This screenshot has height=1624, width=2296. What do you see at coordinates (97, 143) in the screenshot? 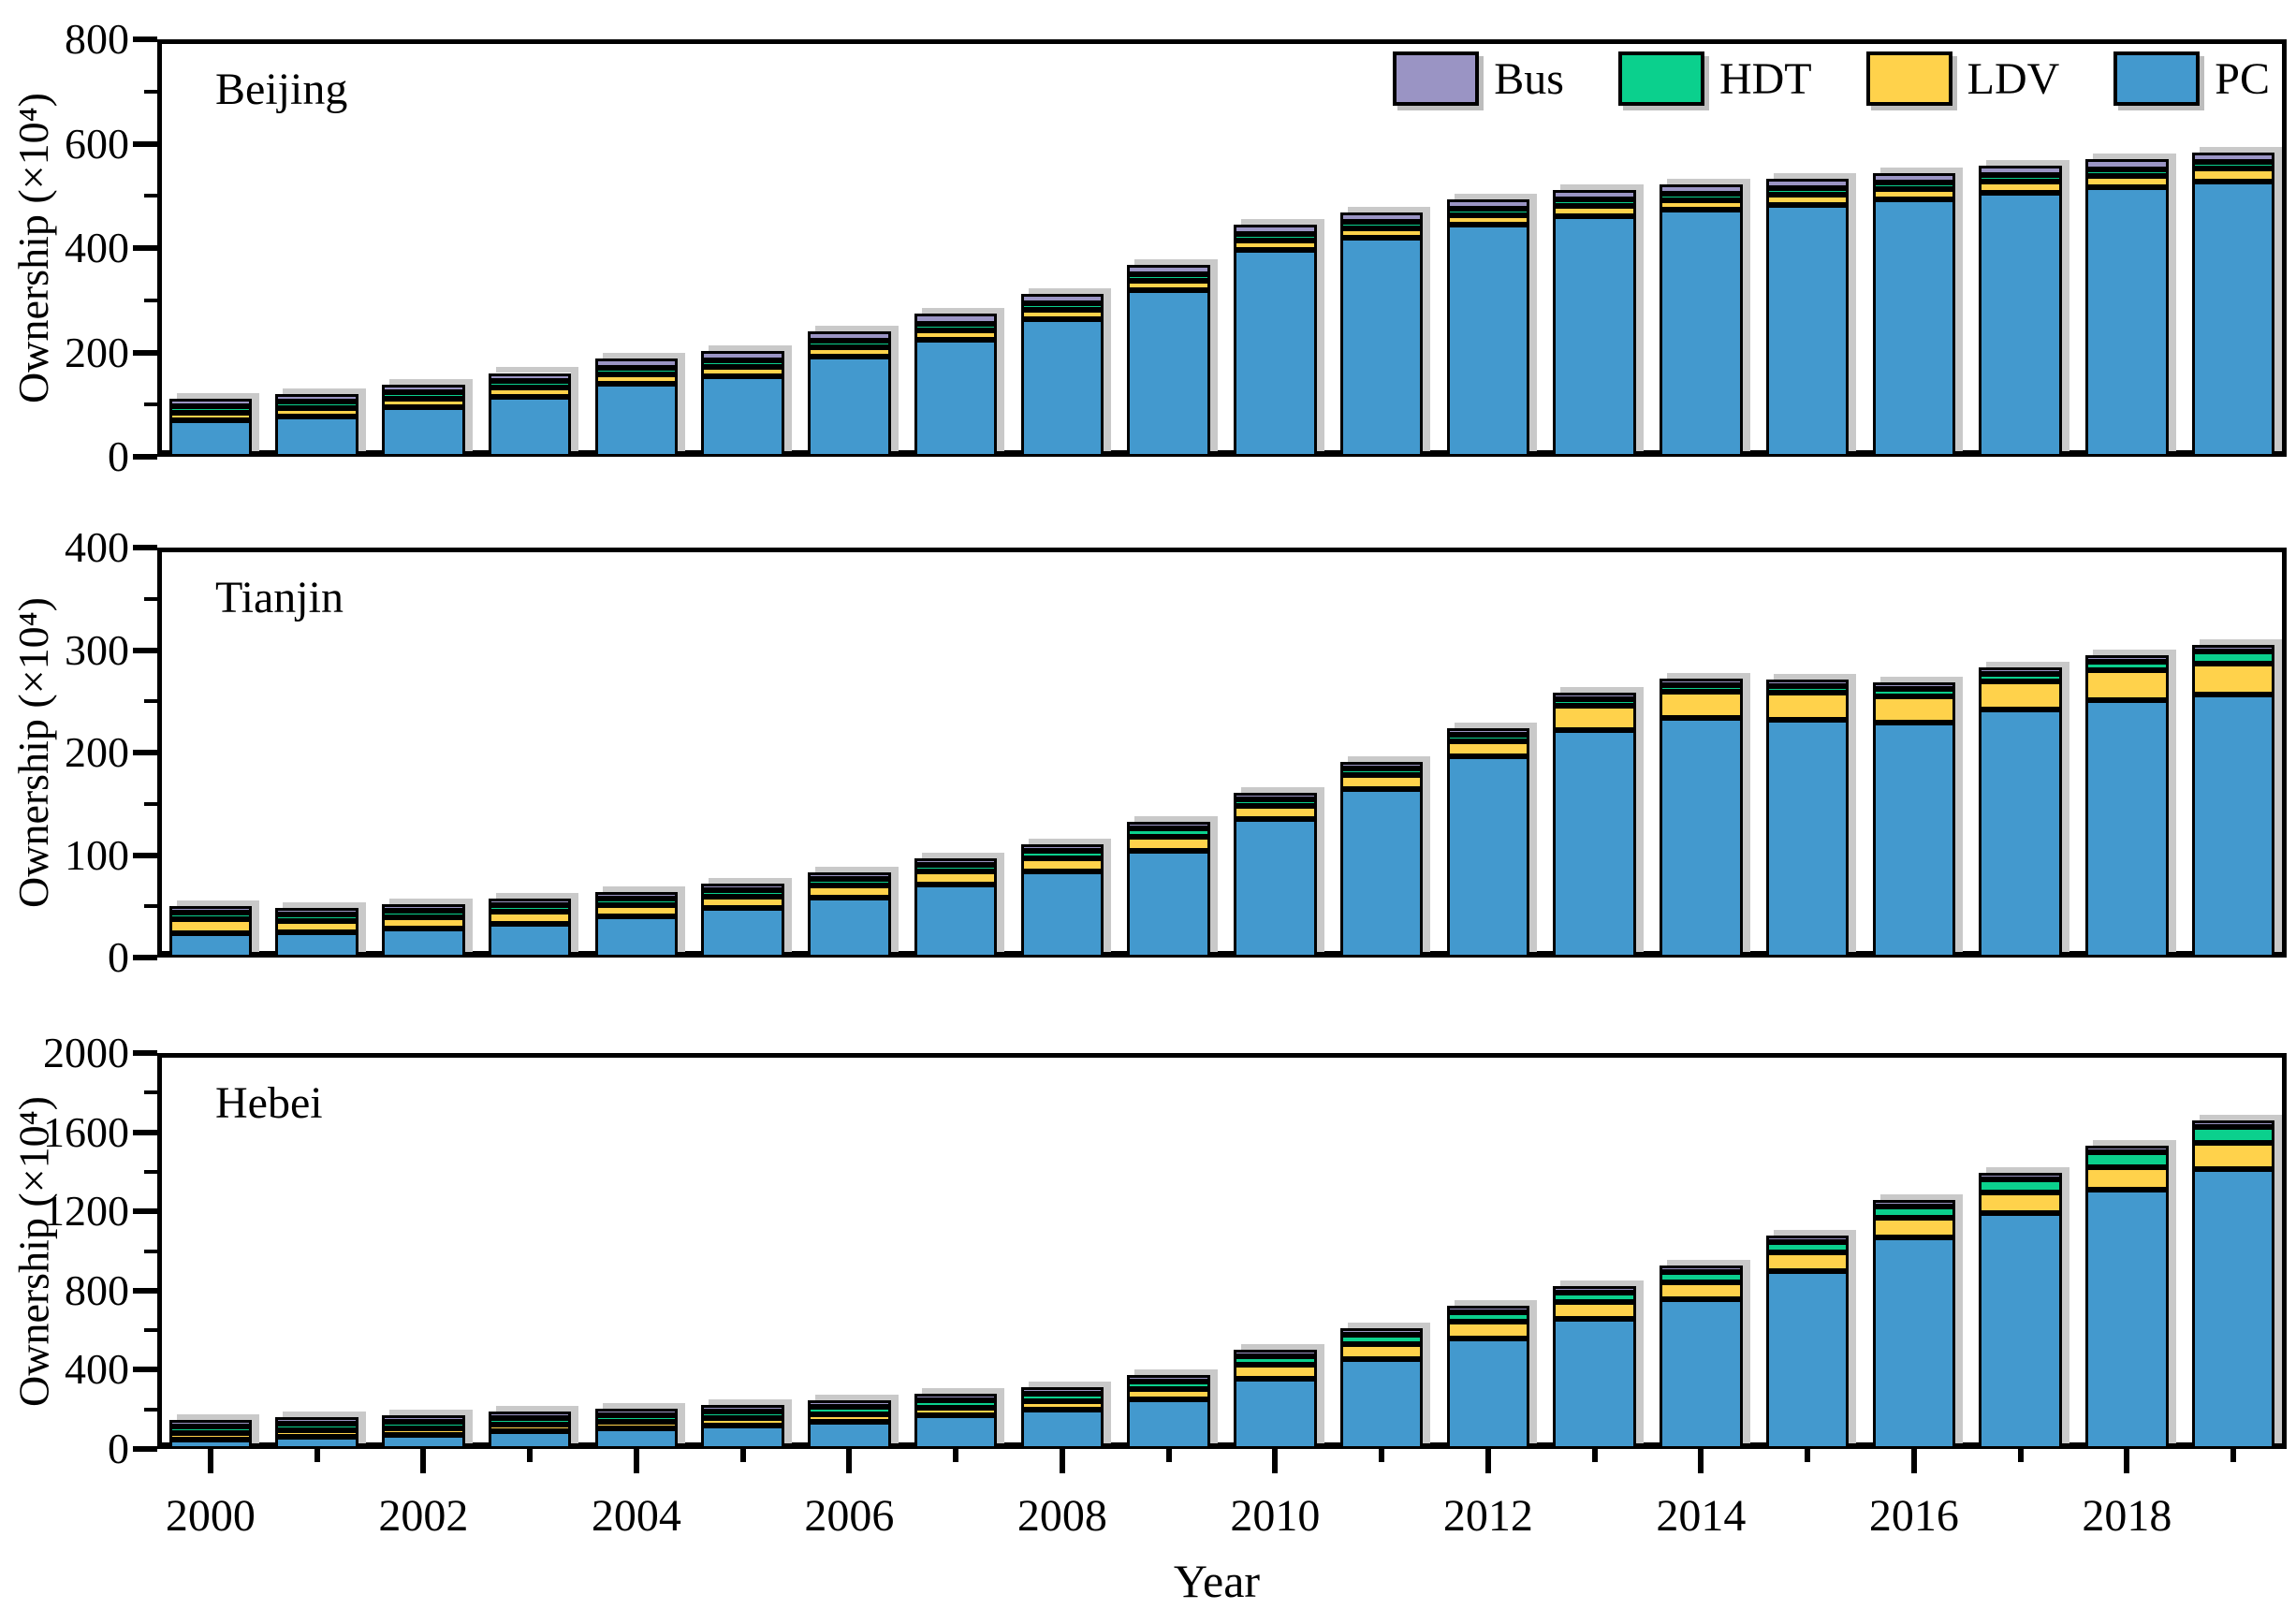
I see `y-tick-label: 600` at bounding box center [97, 143].